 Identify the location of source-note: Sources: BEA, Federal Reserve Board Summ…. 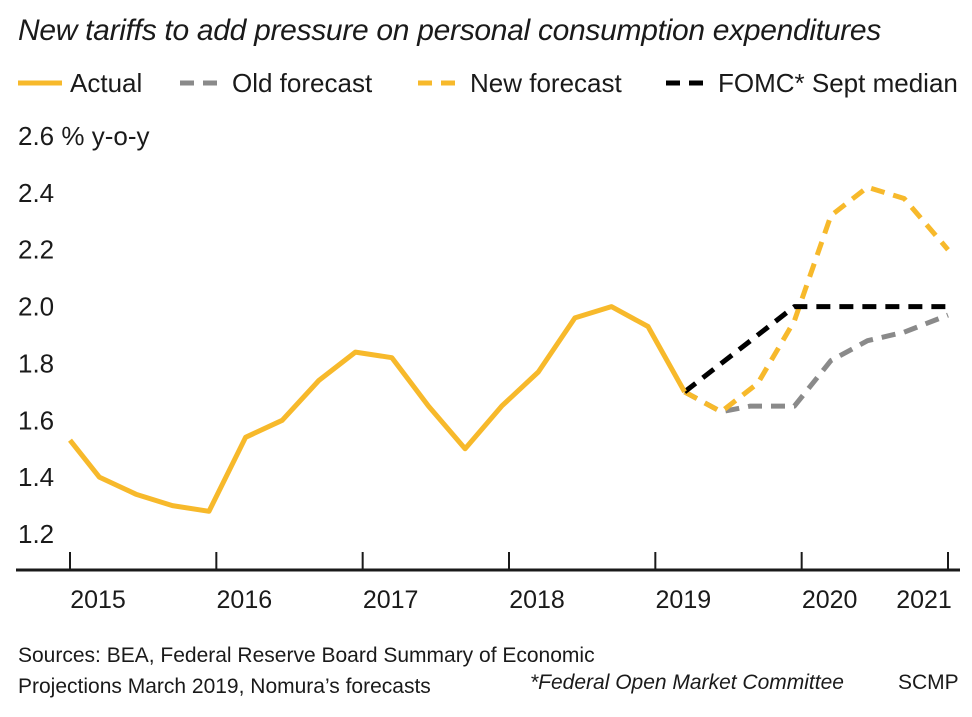
(306, 671).